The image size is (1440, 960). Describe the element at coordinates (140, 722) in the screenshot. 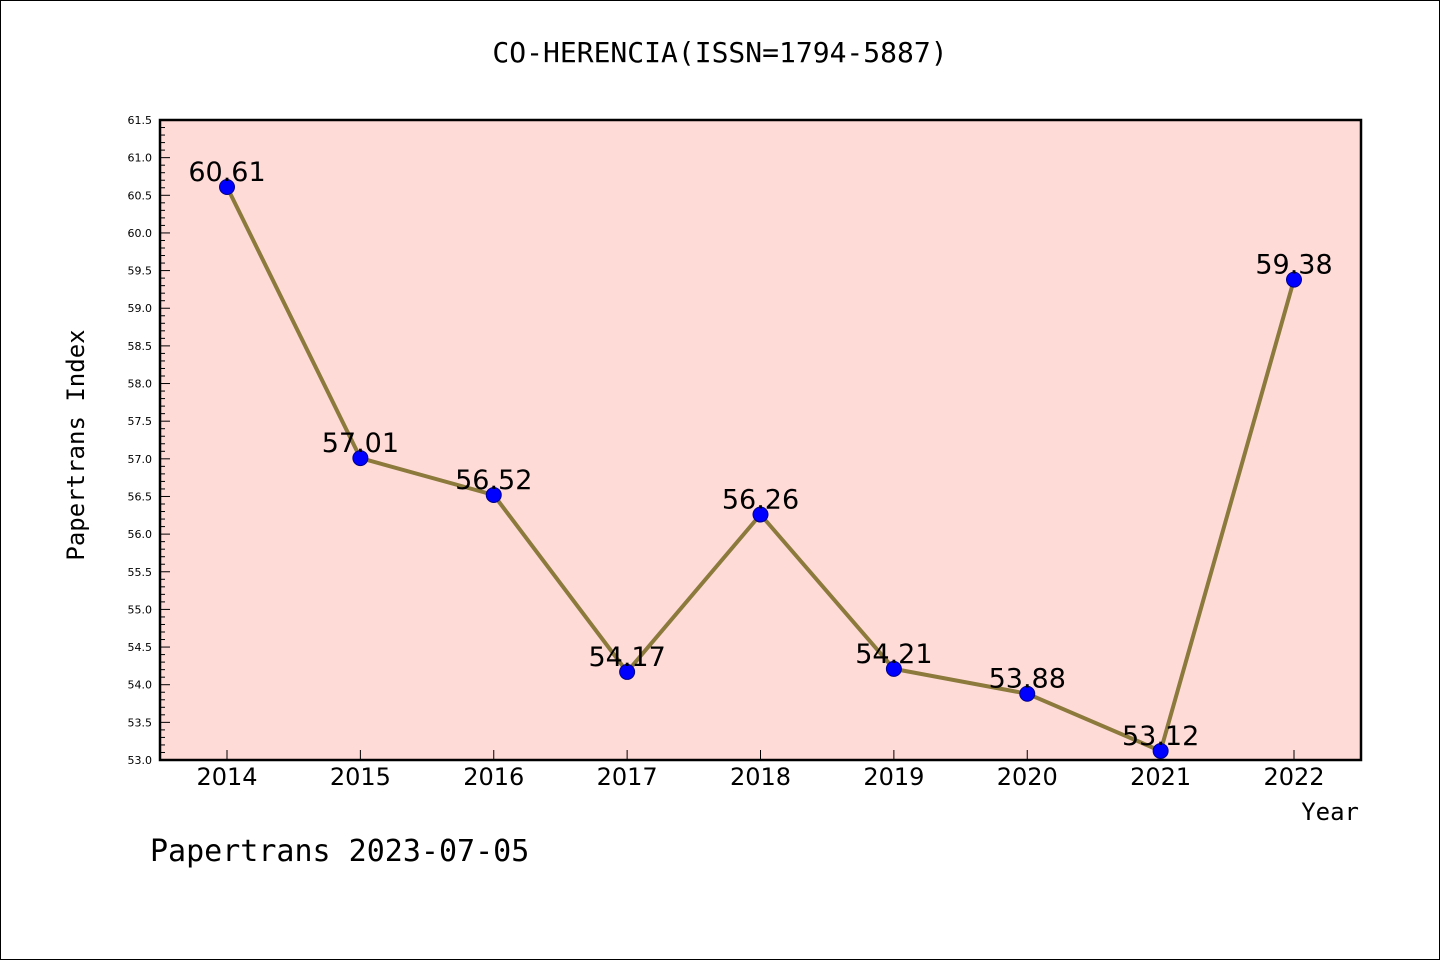

I see `y-tick-label: 53.5` at that location.